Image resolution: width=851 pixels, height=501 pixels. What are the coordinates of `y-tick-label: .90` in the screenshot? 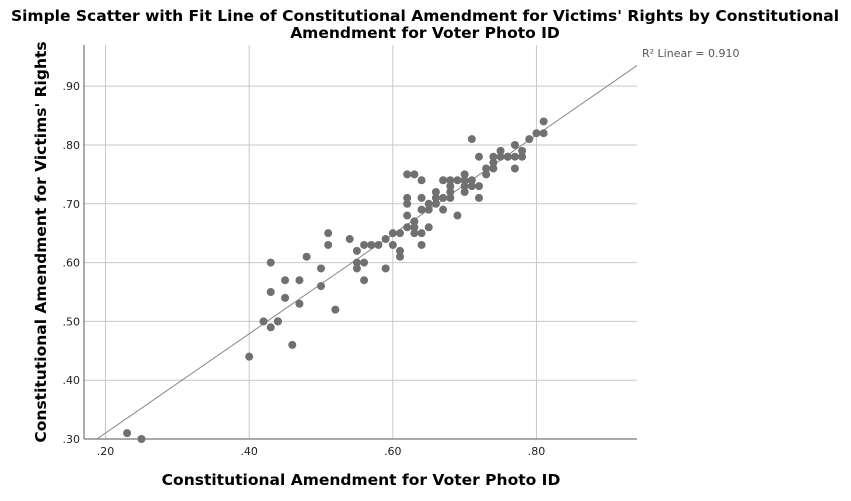 It's located at (72, 86).